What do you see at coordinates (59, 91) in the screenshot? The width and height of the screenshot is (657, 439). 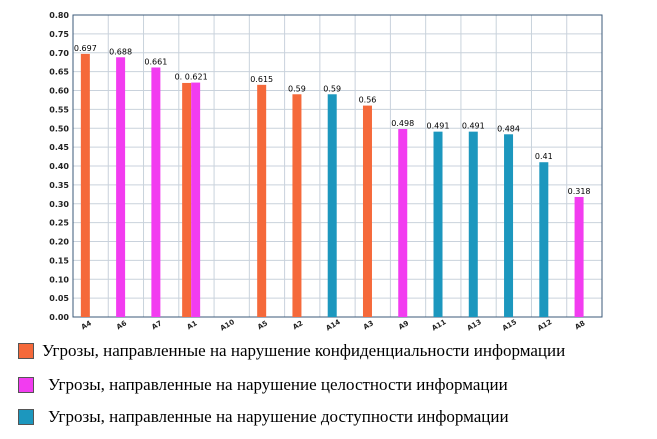 I see `y-tick-label: 0.60` at bounding box center [59, 91].